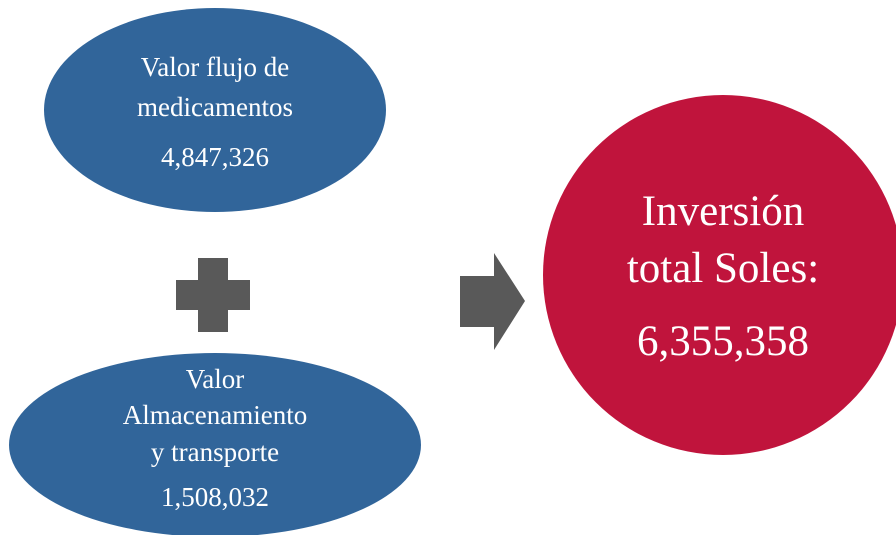  I want to click on result-label: total Soles:, so click(723, 268).